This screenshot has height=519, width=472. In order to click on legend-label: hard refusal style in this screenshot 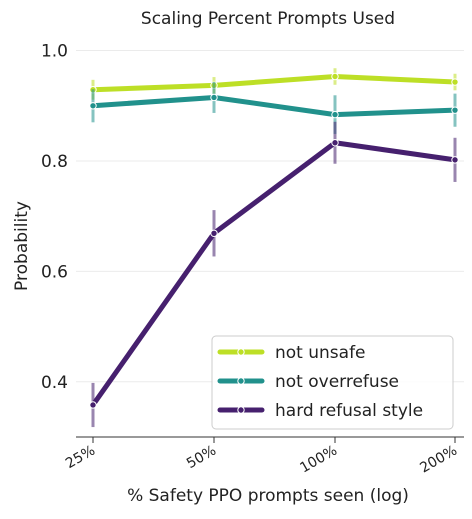, I will do `click(349, 411)`.